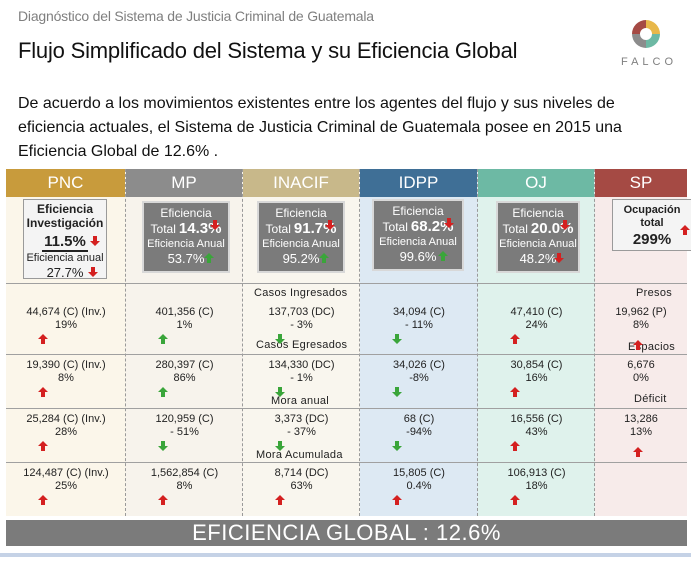  Describe the element at coordinates (66, 365) in the screenshot. I see `cell-value: 19,390 (C) (Inv.)` at that location.